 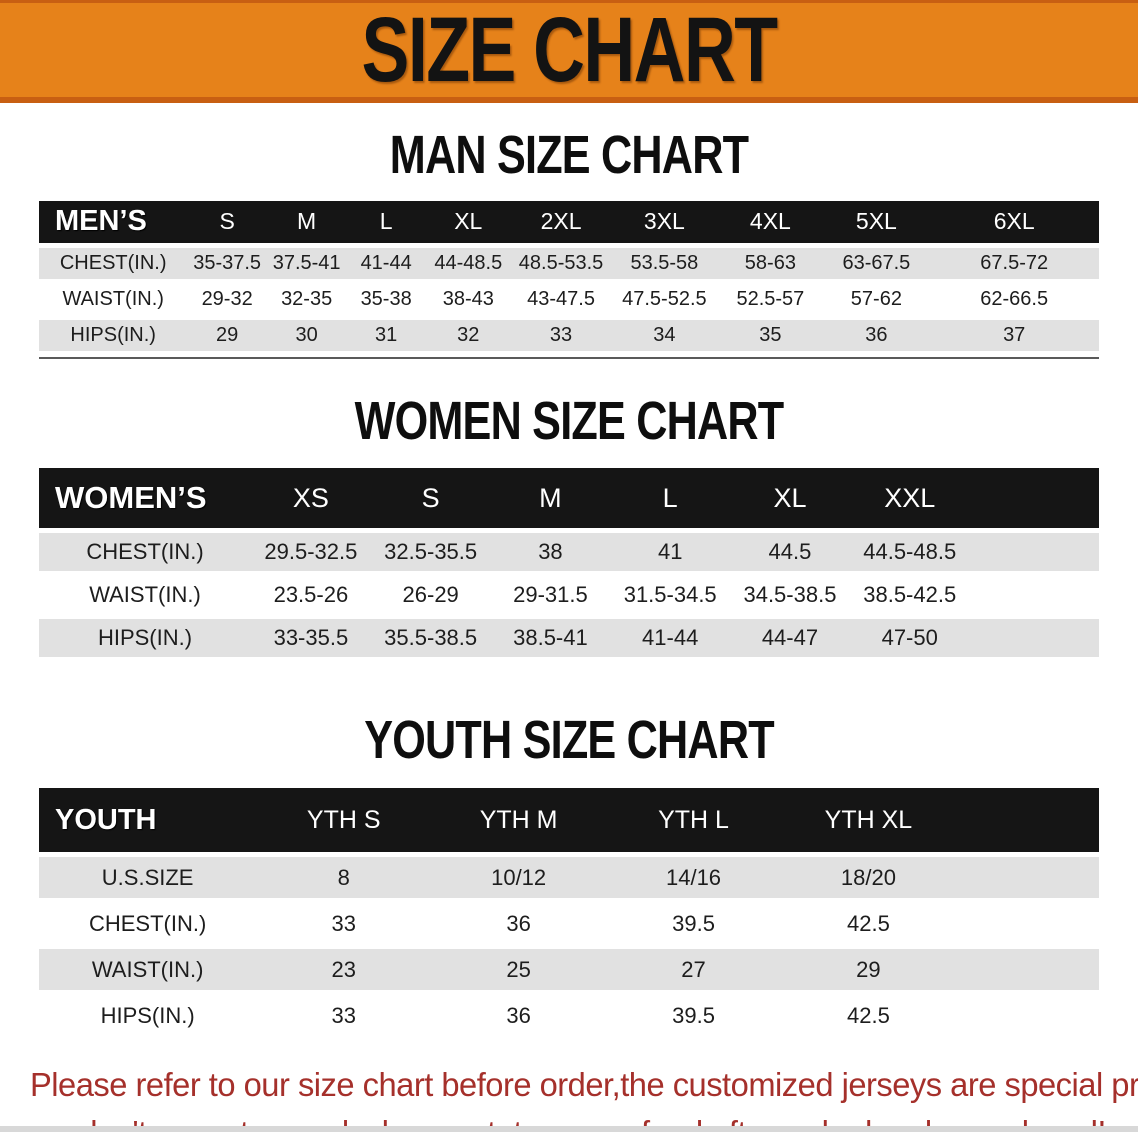 I want to click on size-value-cell: 44-48.5, so click(x=468, y=263).